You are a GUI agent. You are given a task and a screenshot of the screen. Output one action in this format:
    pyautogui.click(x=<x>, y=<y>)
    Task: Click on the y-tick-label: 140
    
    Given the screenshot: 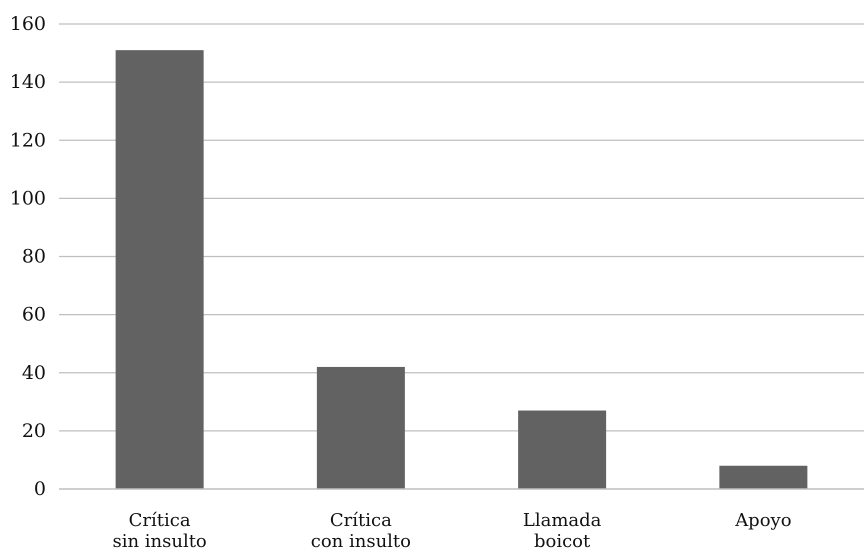 What is the action you would take?
    pyautogui.click(x=28, y=82)
    